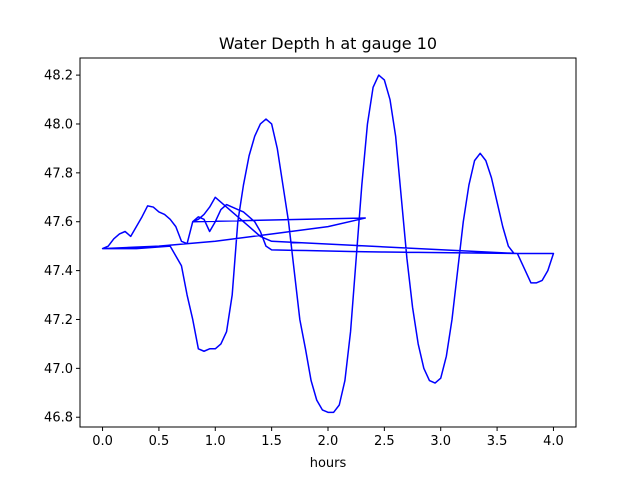  I want to click on x-tick-label: 2.0, so click(328, 441).